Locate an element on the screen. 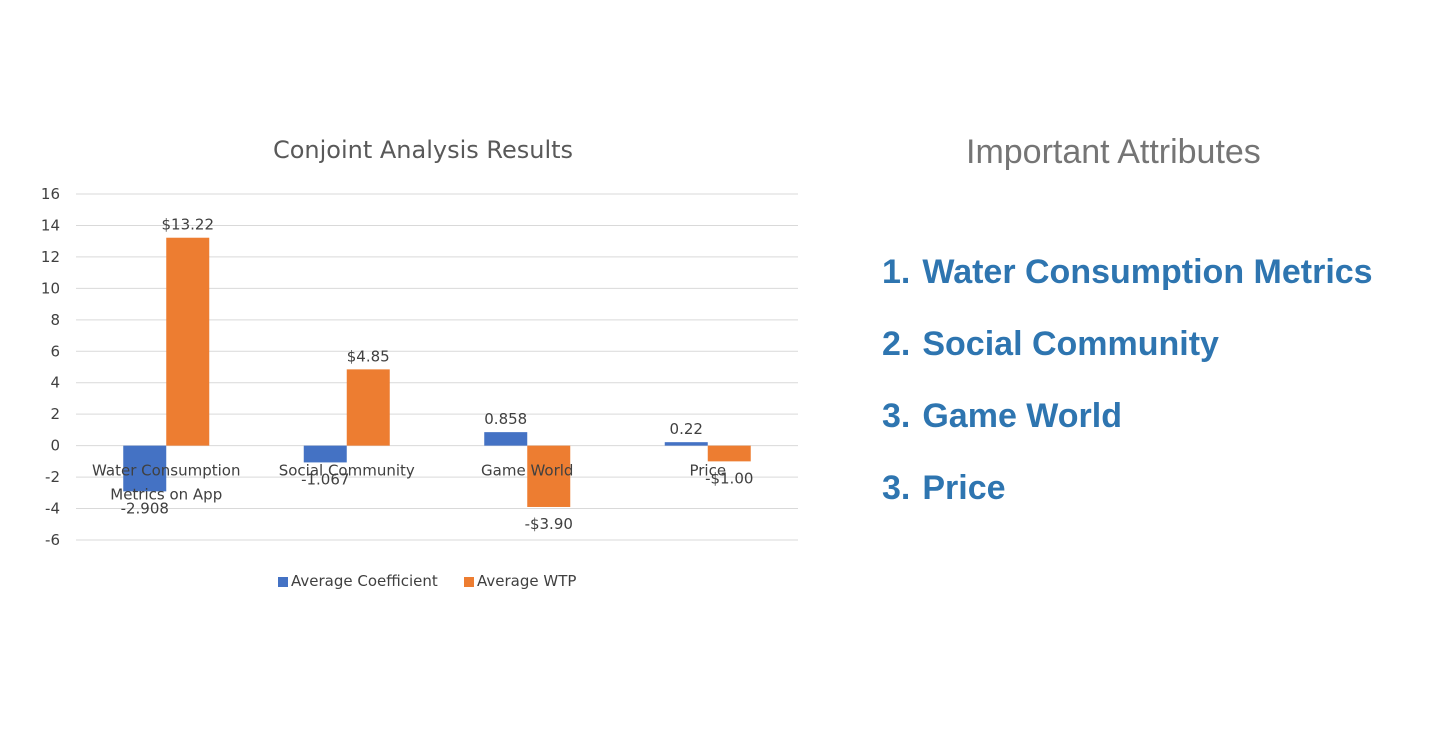 The width and height of the screenshot is (1440, 730). attribute-item: 3. Game World is located at coordinates (1127, 430).